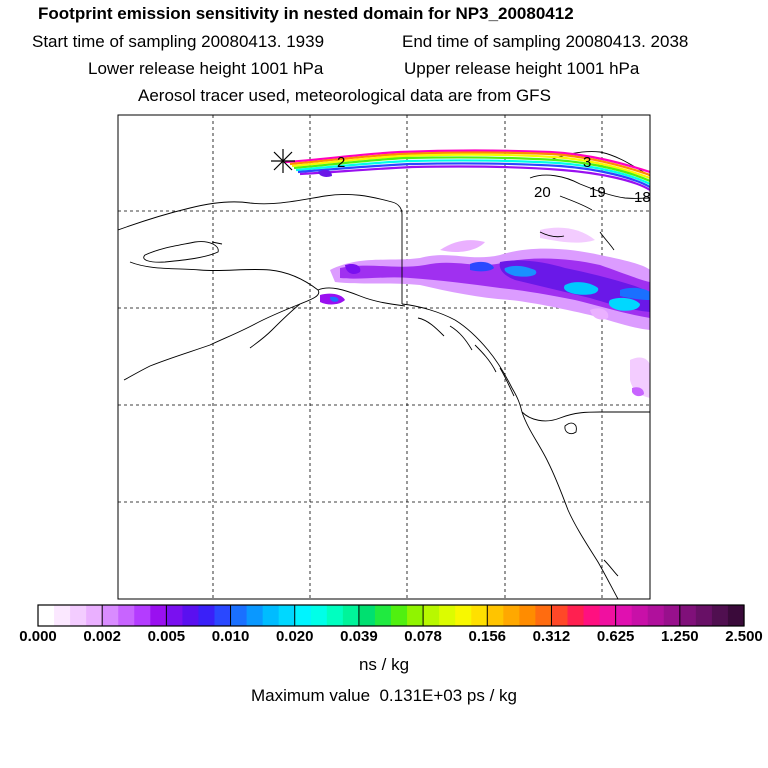  Describe the element at coordinates (38, 636) in the screenshot. I see `colorbar-tick-label: 0.000` at that location.